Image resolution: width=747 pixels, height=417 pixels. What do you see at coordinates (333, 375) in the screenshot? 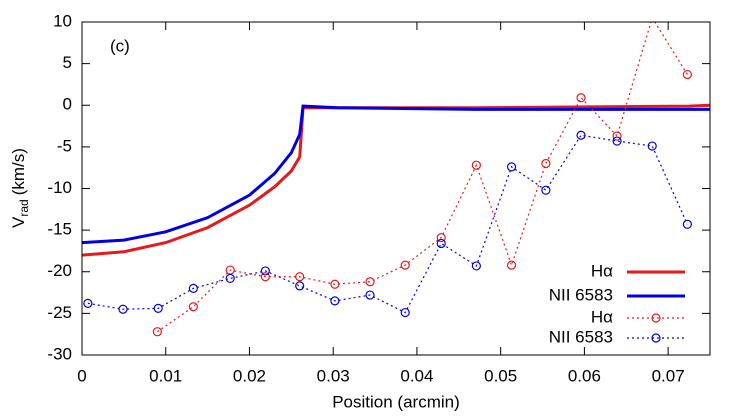
I see `x-tick-label: 0.03` at bounding box center [333, 375].